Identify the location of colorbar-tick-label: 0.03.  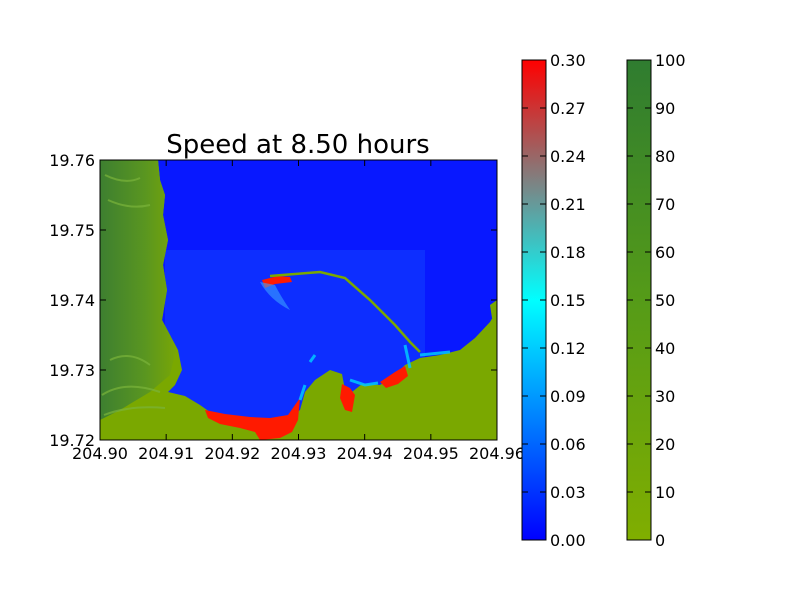
(568, 492).